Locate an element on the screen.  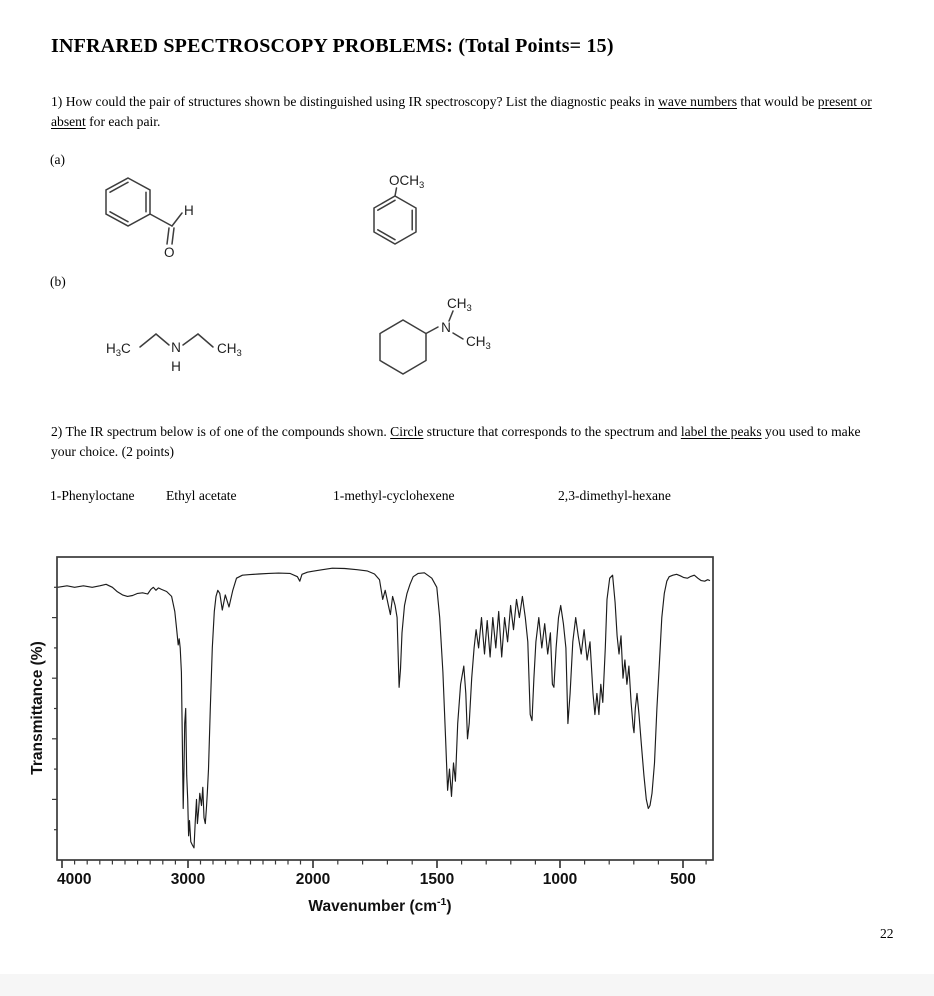
anisole-structure: OCH3 is located at coordinates (398, 209).